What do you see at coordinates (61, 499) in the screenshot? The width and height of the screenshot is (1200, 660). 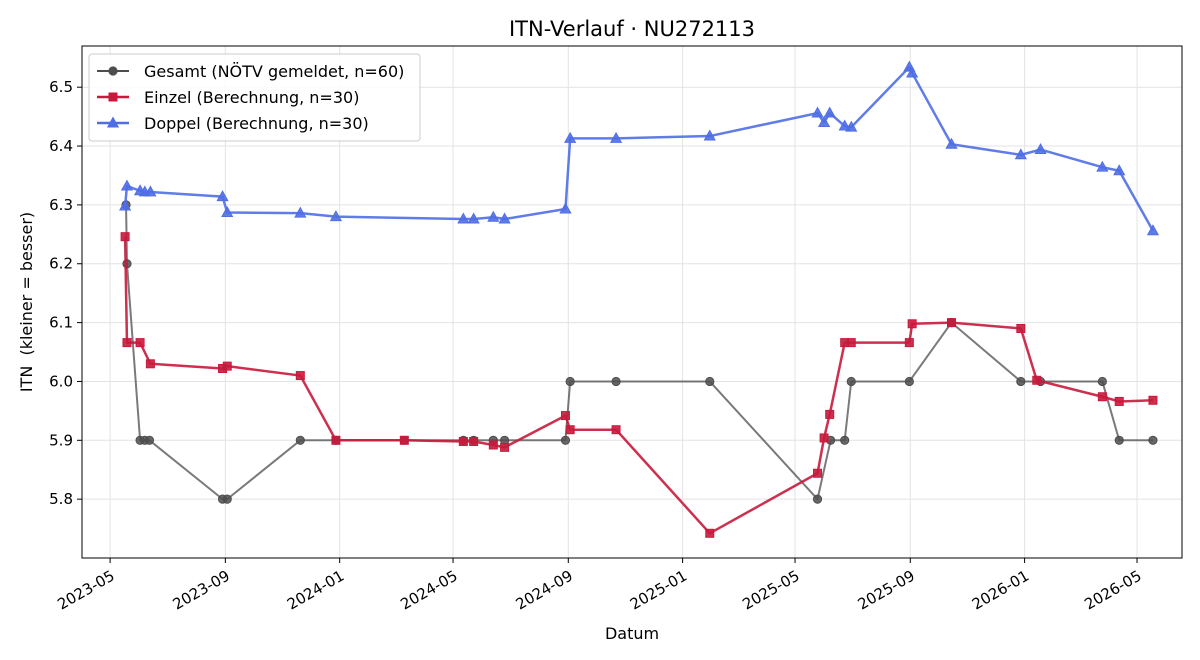 I see `y-tick-label: 5.8` at bounding box center [61, 499].